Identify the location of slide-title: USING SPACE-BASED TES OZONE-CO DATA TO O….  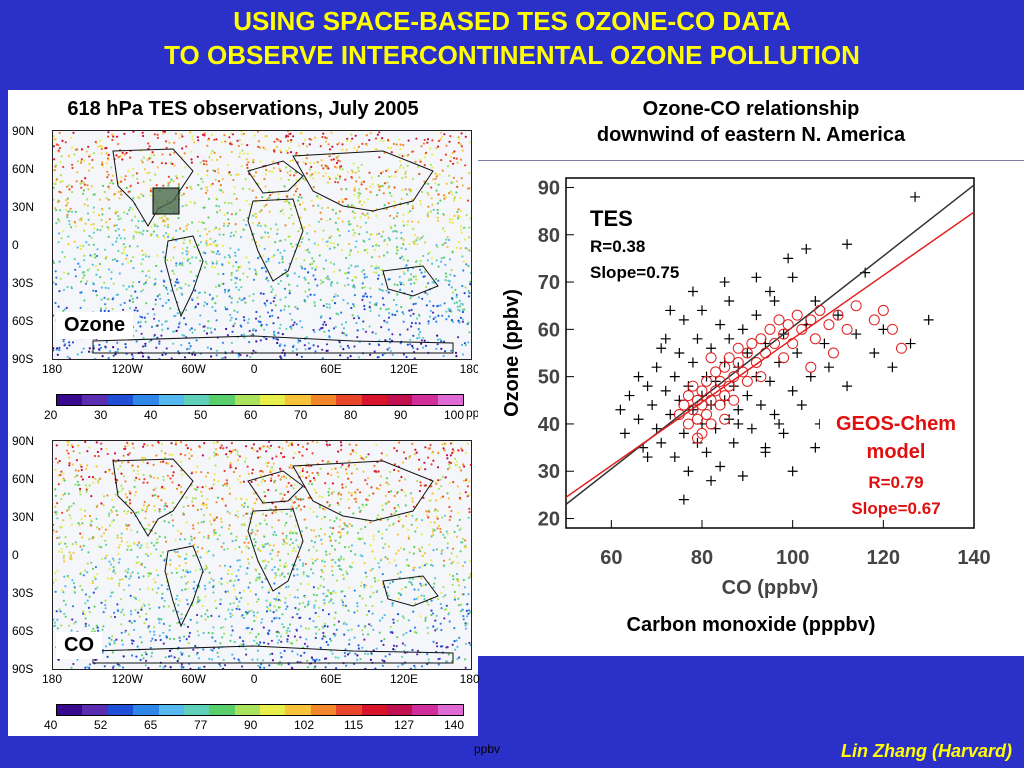
(512, 38).